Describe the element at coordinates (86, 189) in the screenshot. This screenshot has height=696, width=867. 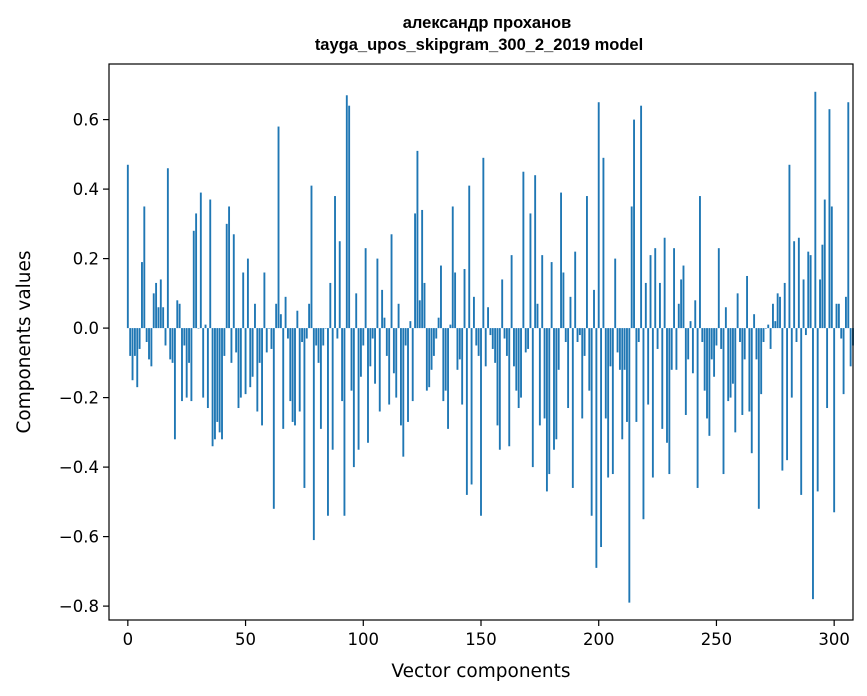
I see `y-tick-label: 0.4` at that location.